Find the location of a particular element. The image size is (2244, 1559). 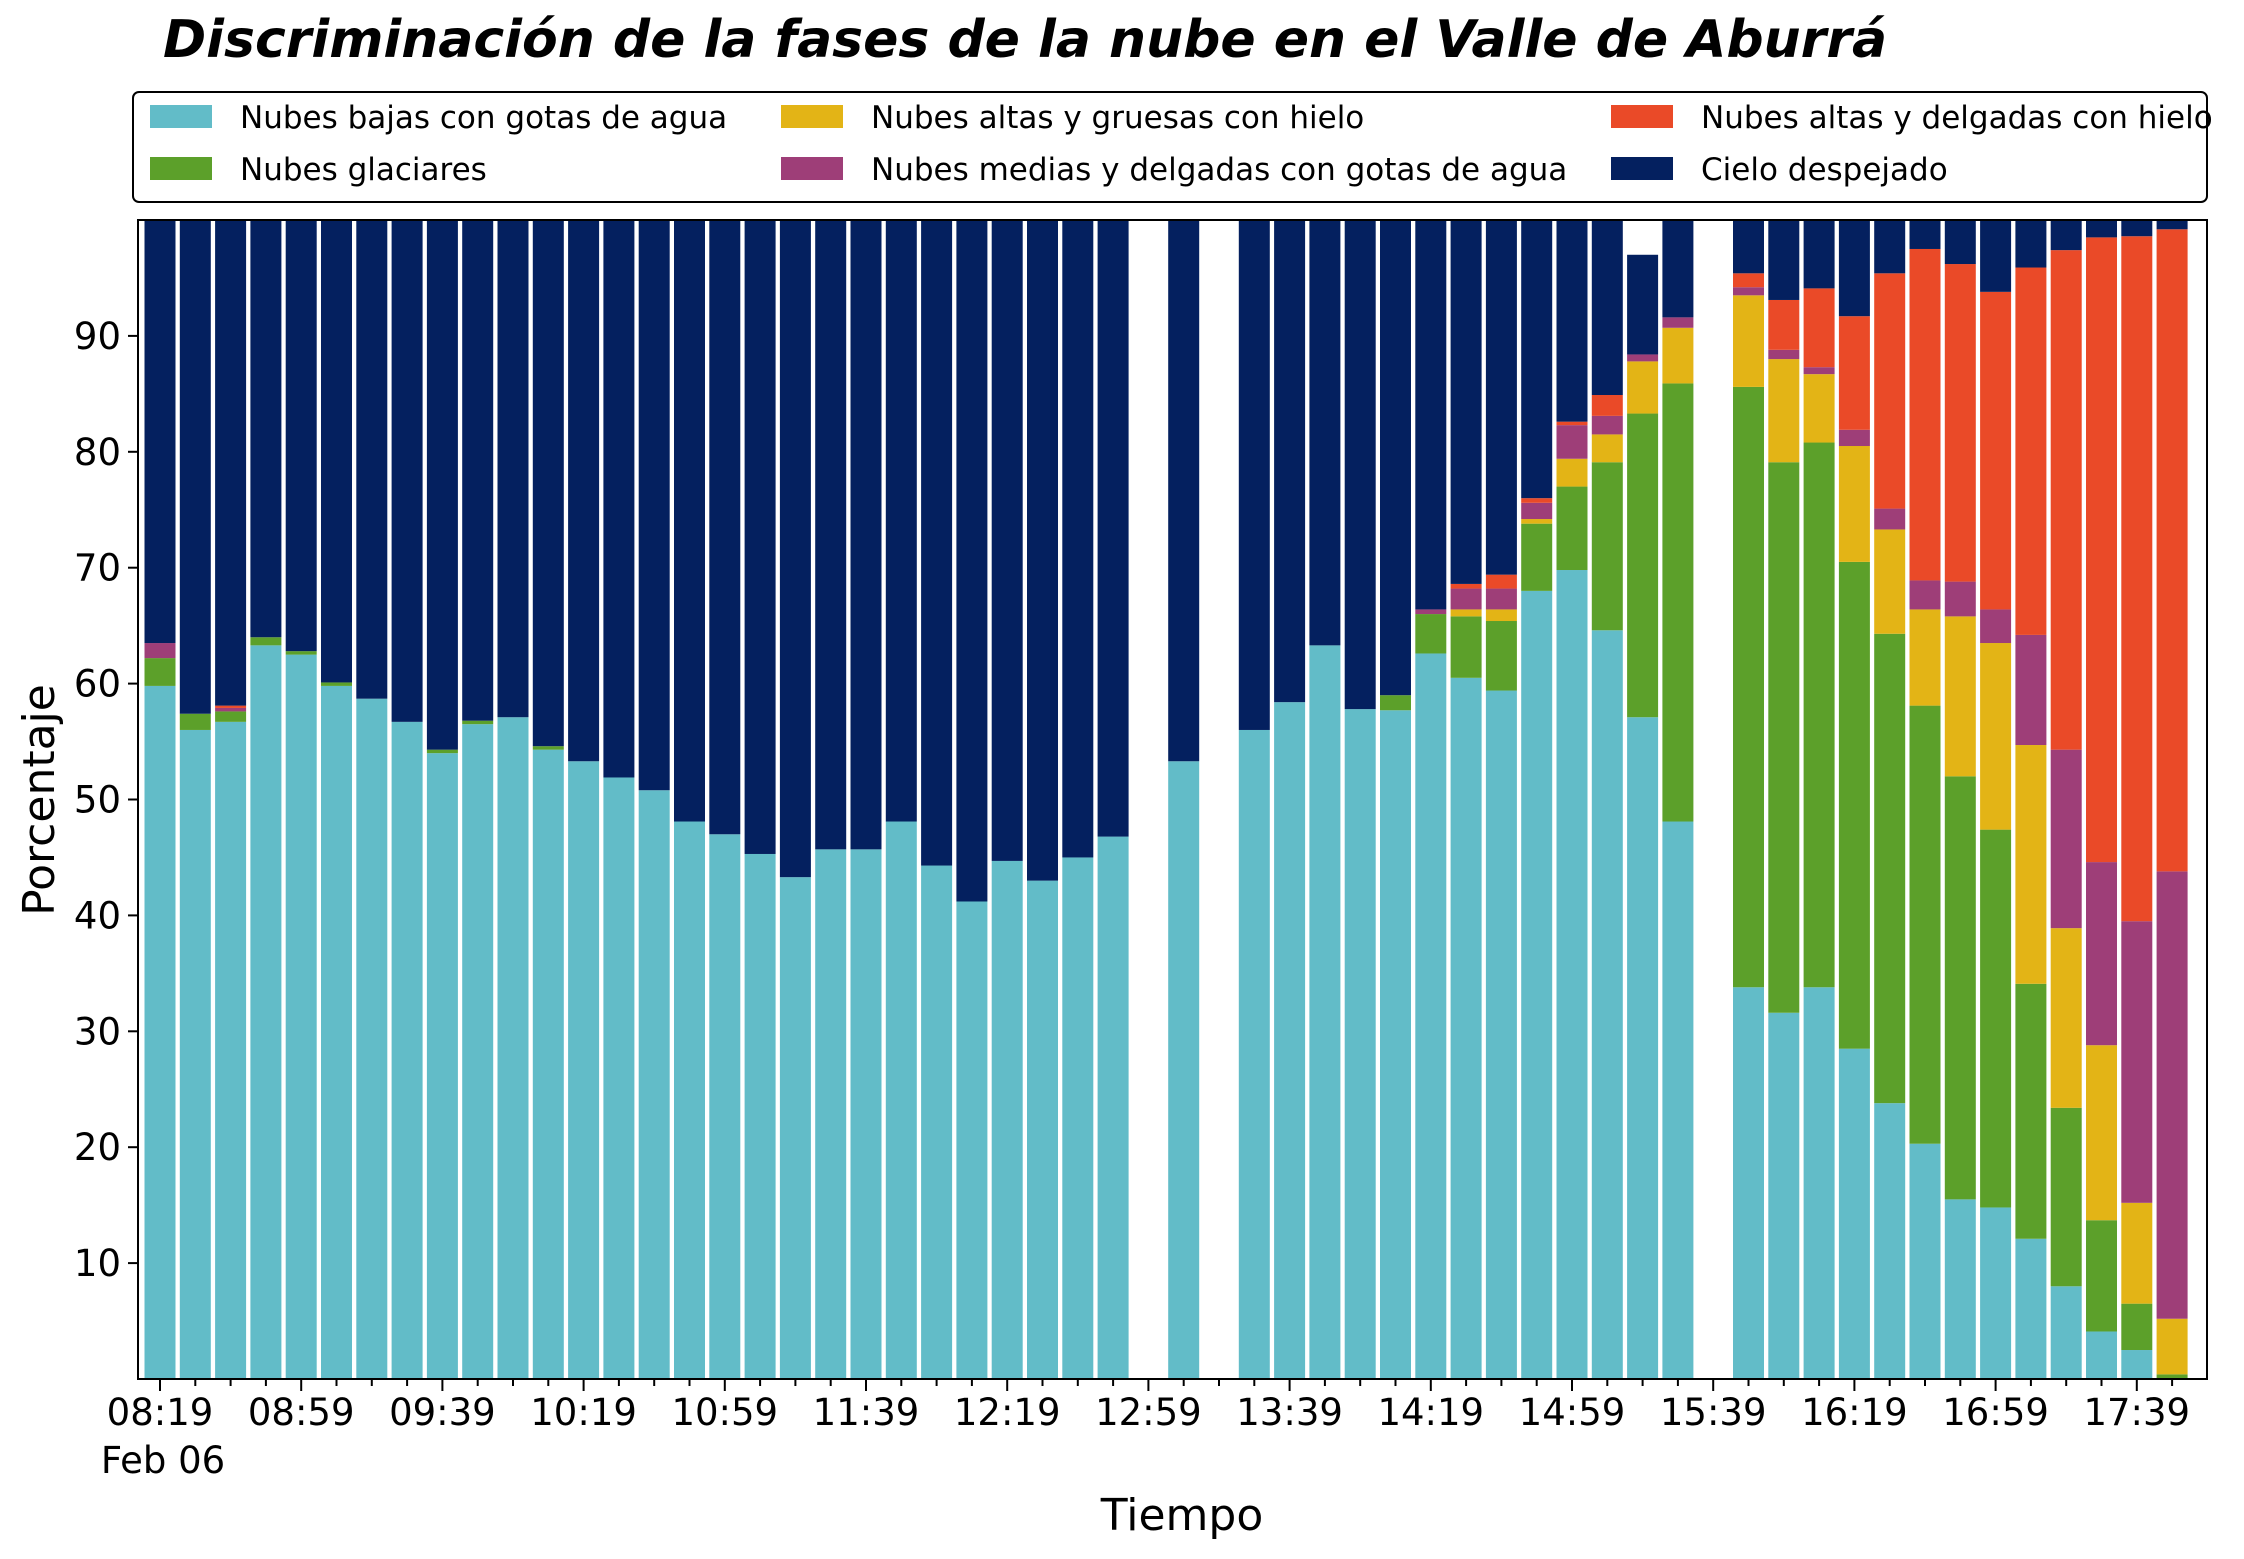

x-tick-label: 10:59 is located at coordinates (724, 1412).